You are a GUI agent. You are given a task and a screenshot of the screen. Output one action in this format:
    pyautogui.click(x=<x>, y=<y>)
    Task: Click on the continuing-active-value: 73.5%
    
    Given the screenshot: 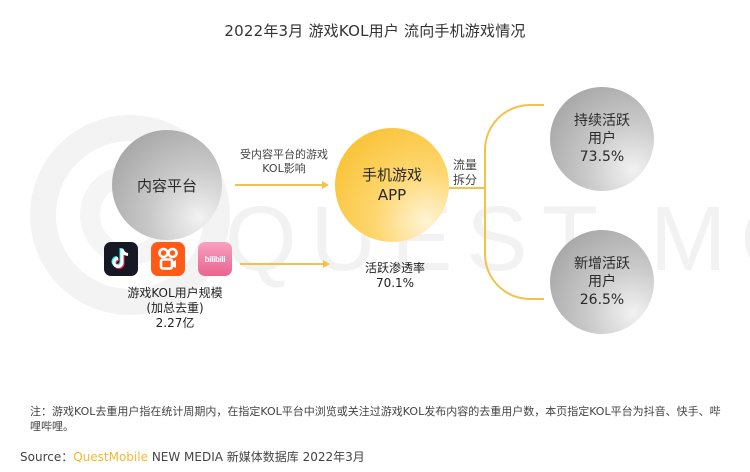 What is the action you would take?
    pyautogui.click(x=602, y=157)
    